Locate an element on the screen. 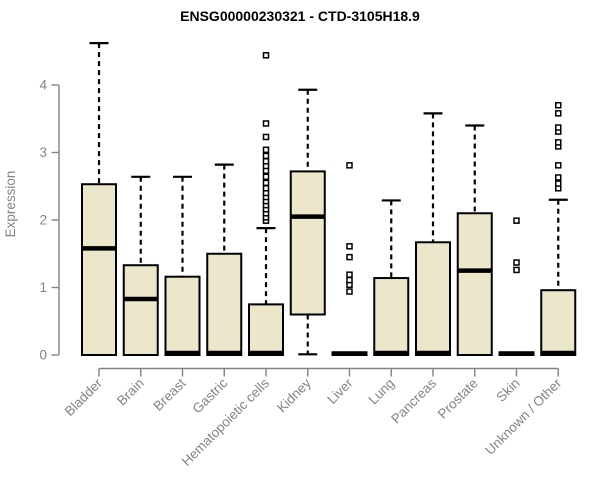 The width and height of the screenshot is (600, 500). x-tick-label-bladder: Bladder is located at coordinates (84, 397).